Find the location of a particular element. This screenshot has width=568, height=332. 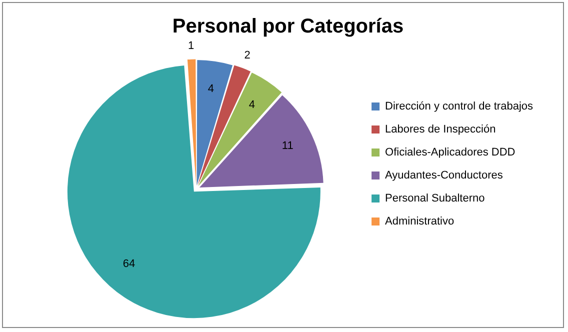

data-label: 11 is located at coordinates (288, 146).